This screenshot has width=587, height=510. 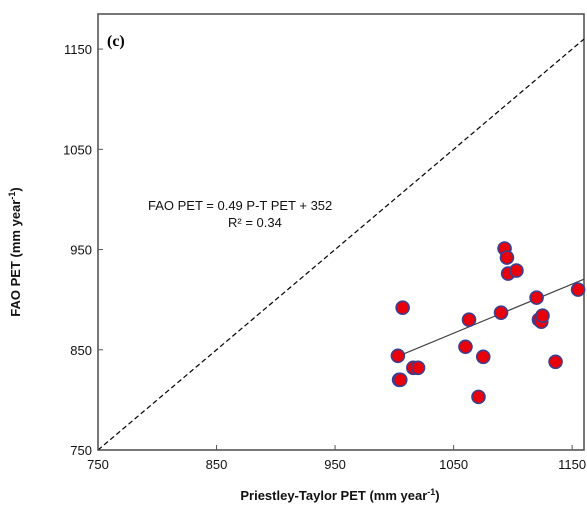 I want to click on panel-label: (c), so click(x=116, y=41).